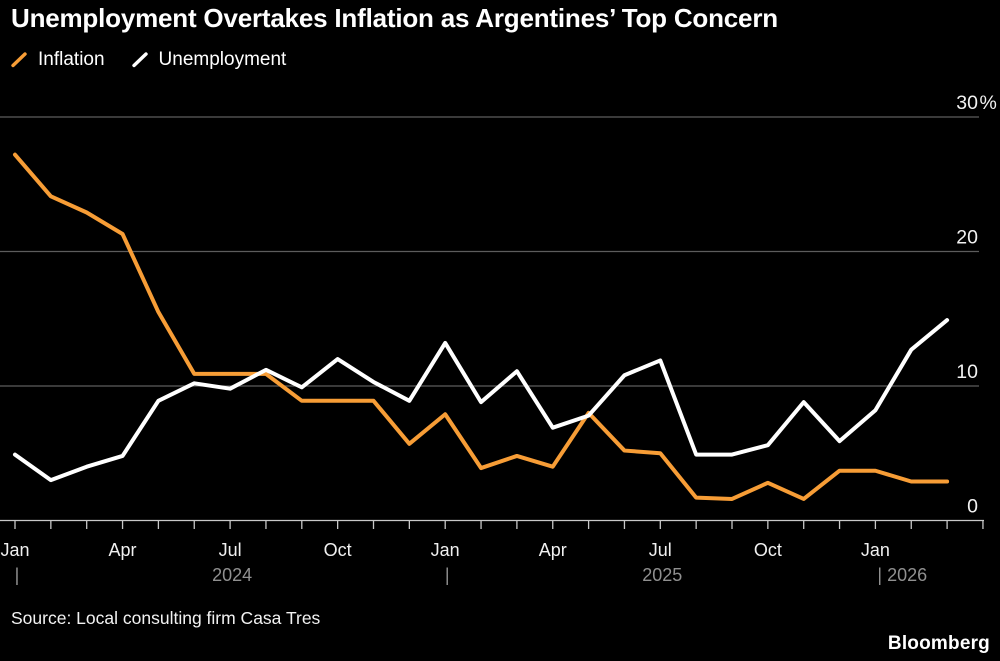 The width and height of the screenshot is (1000, 661). I want to click on source-note: Source: Local consulting firm Casa Tres, so click(166, 618).